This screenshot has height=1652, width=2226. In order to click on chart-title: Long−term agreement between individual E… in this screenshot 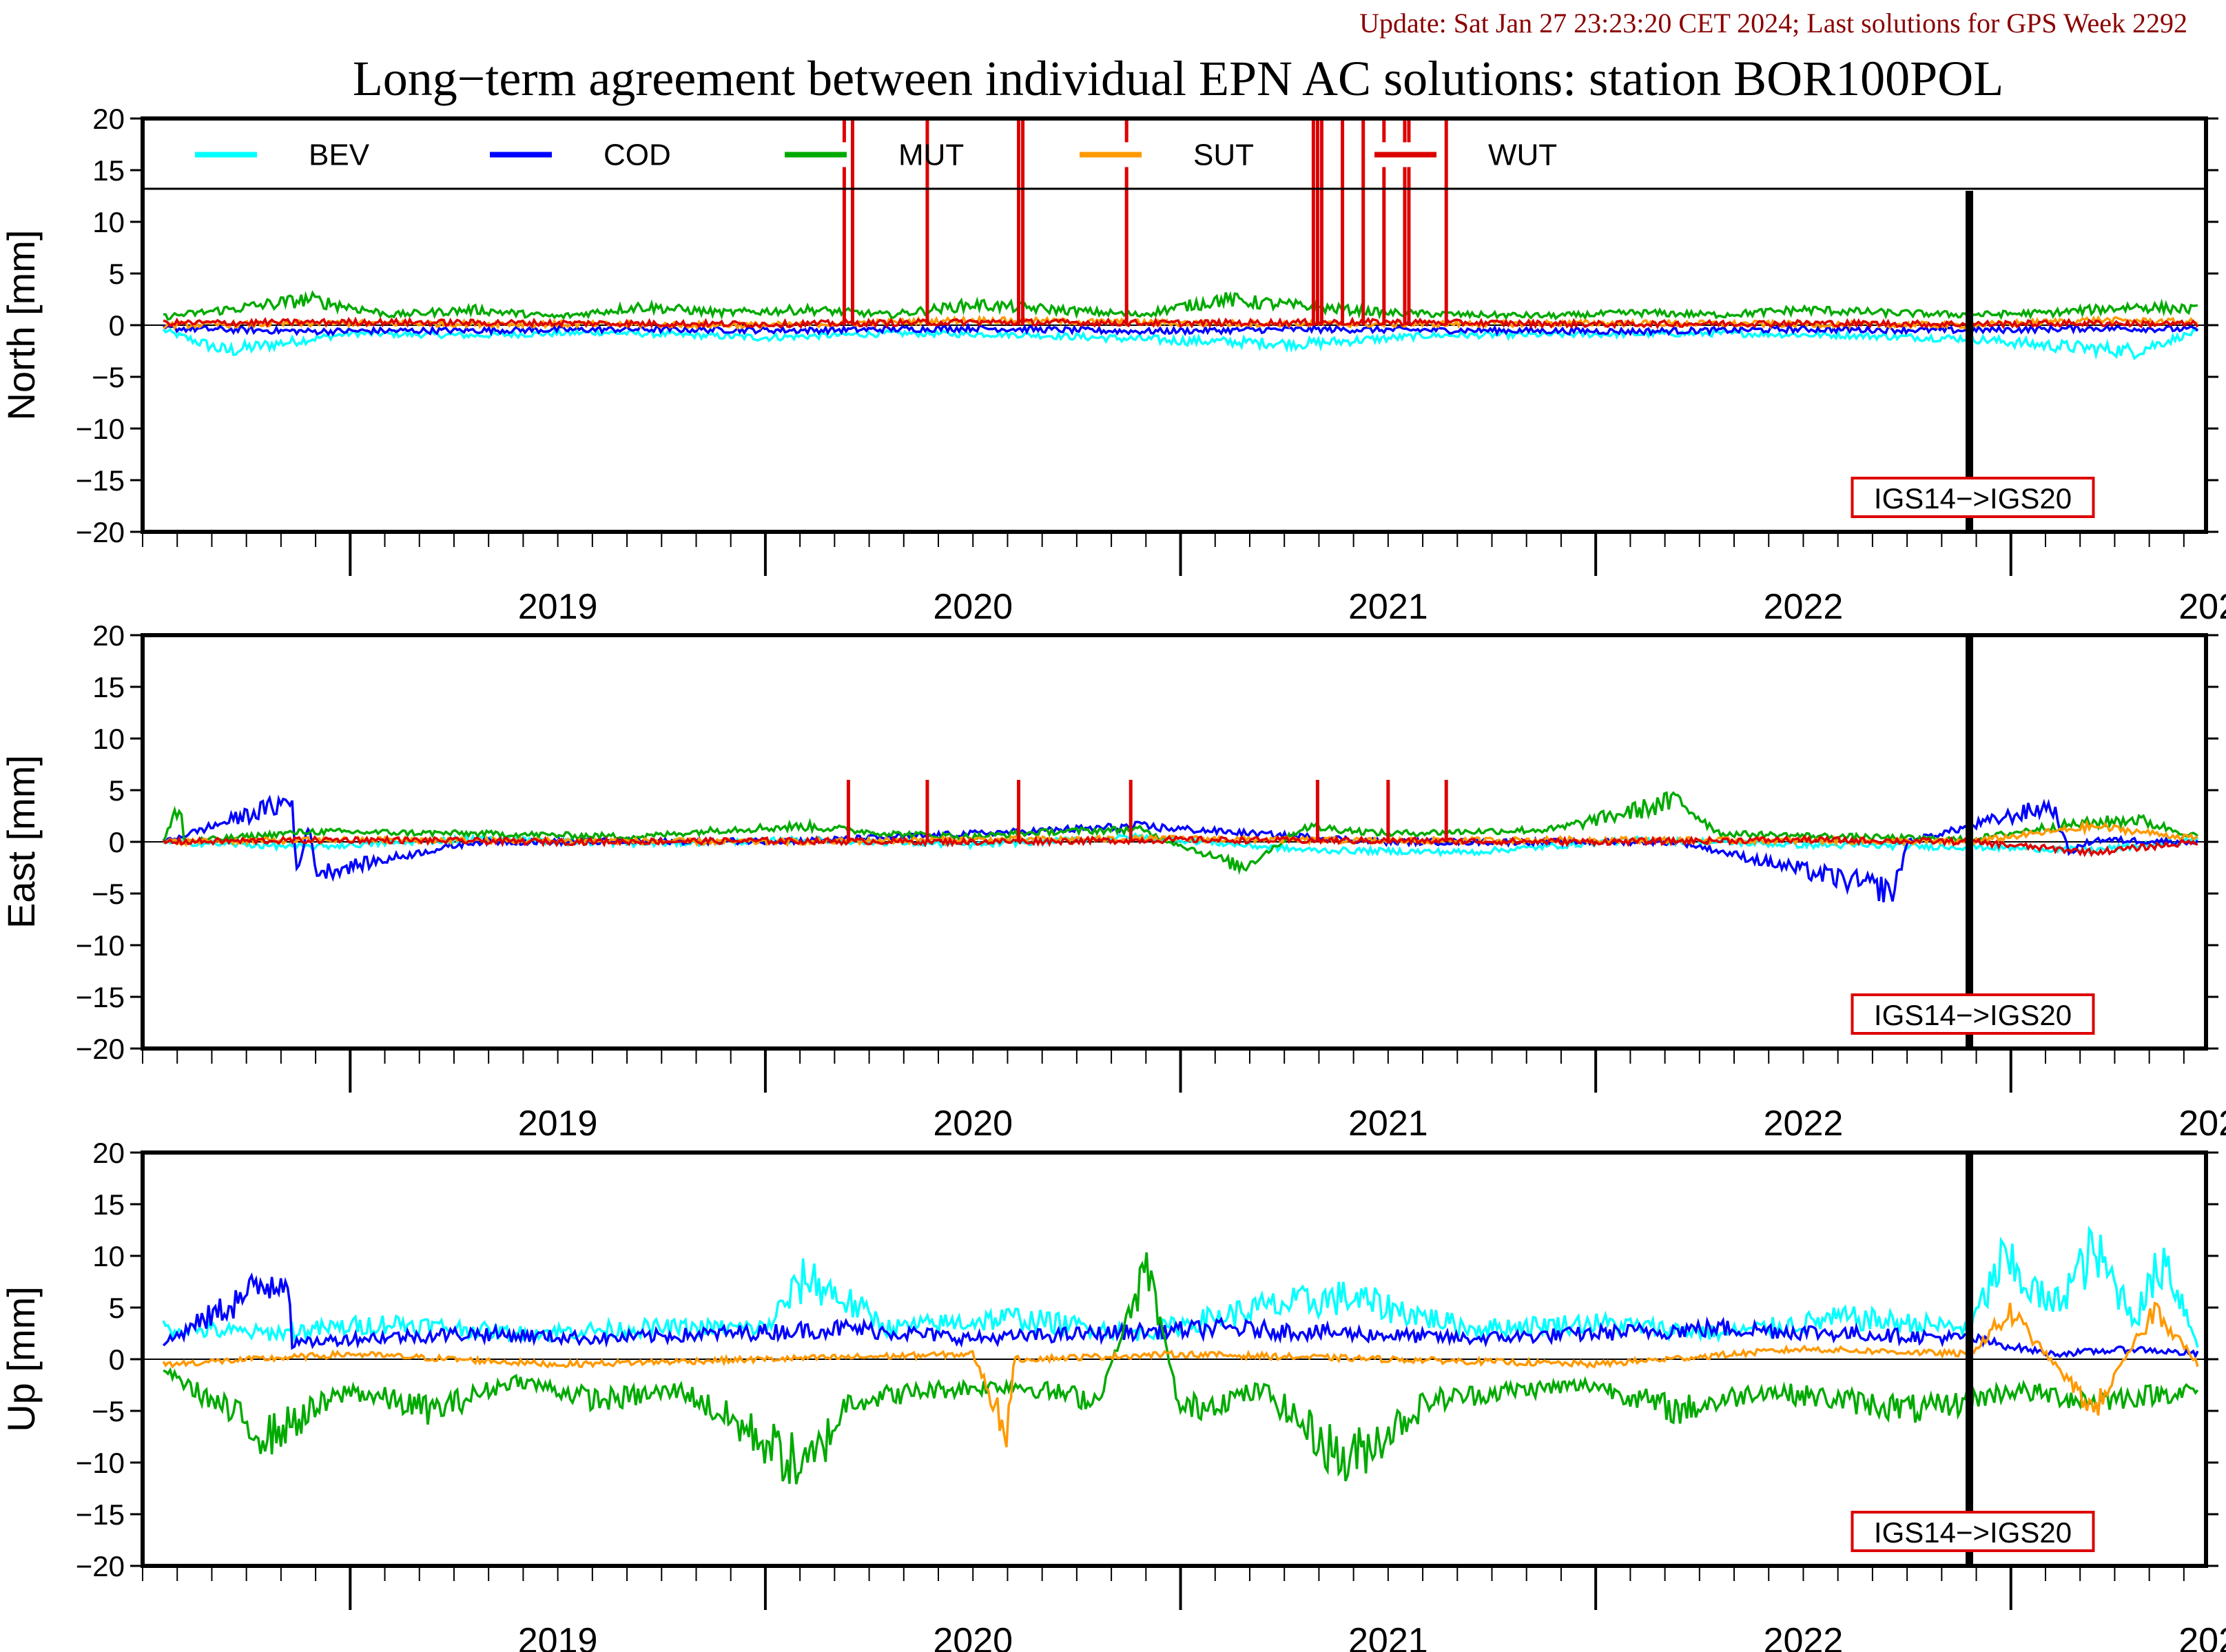, I will do `click(1178, 78)`.